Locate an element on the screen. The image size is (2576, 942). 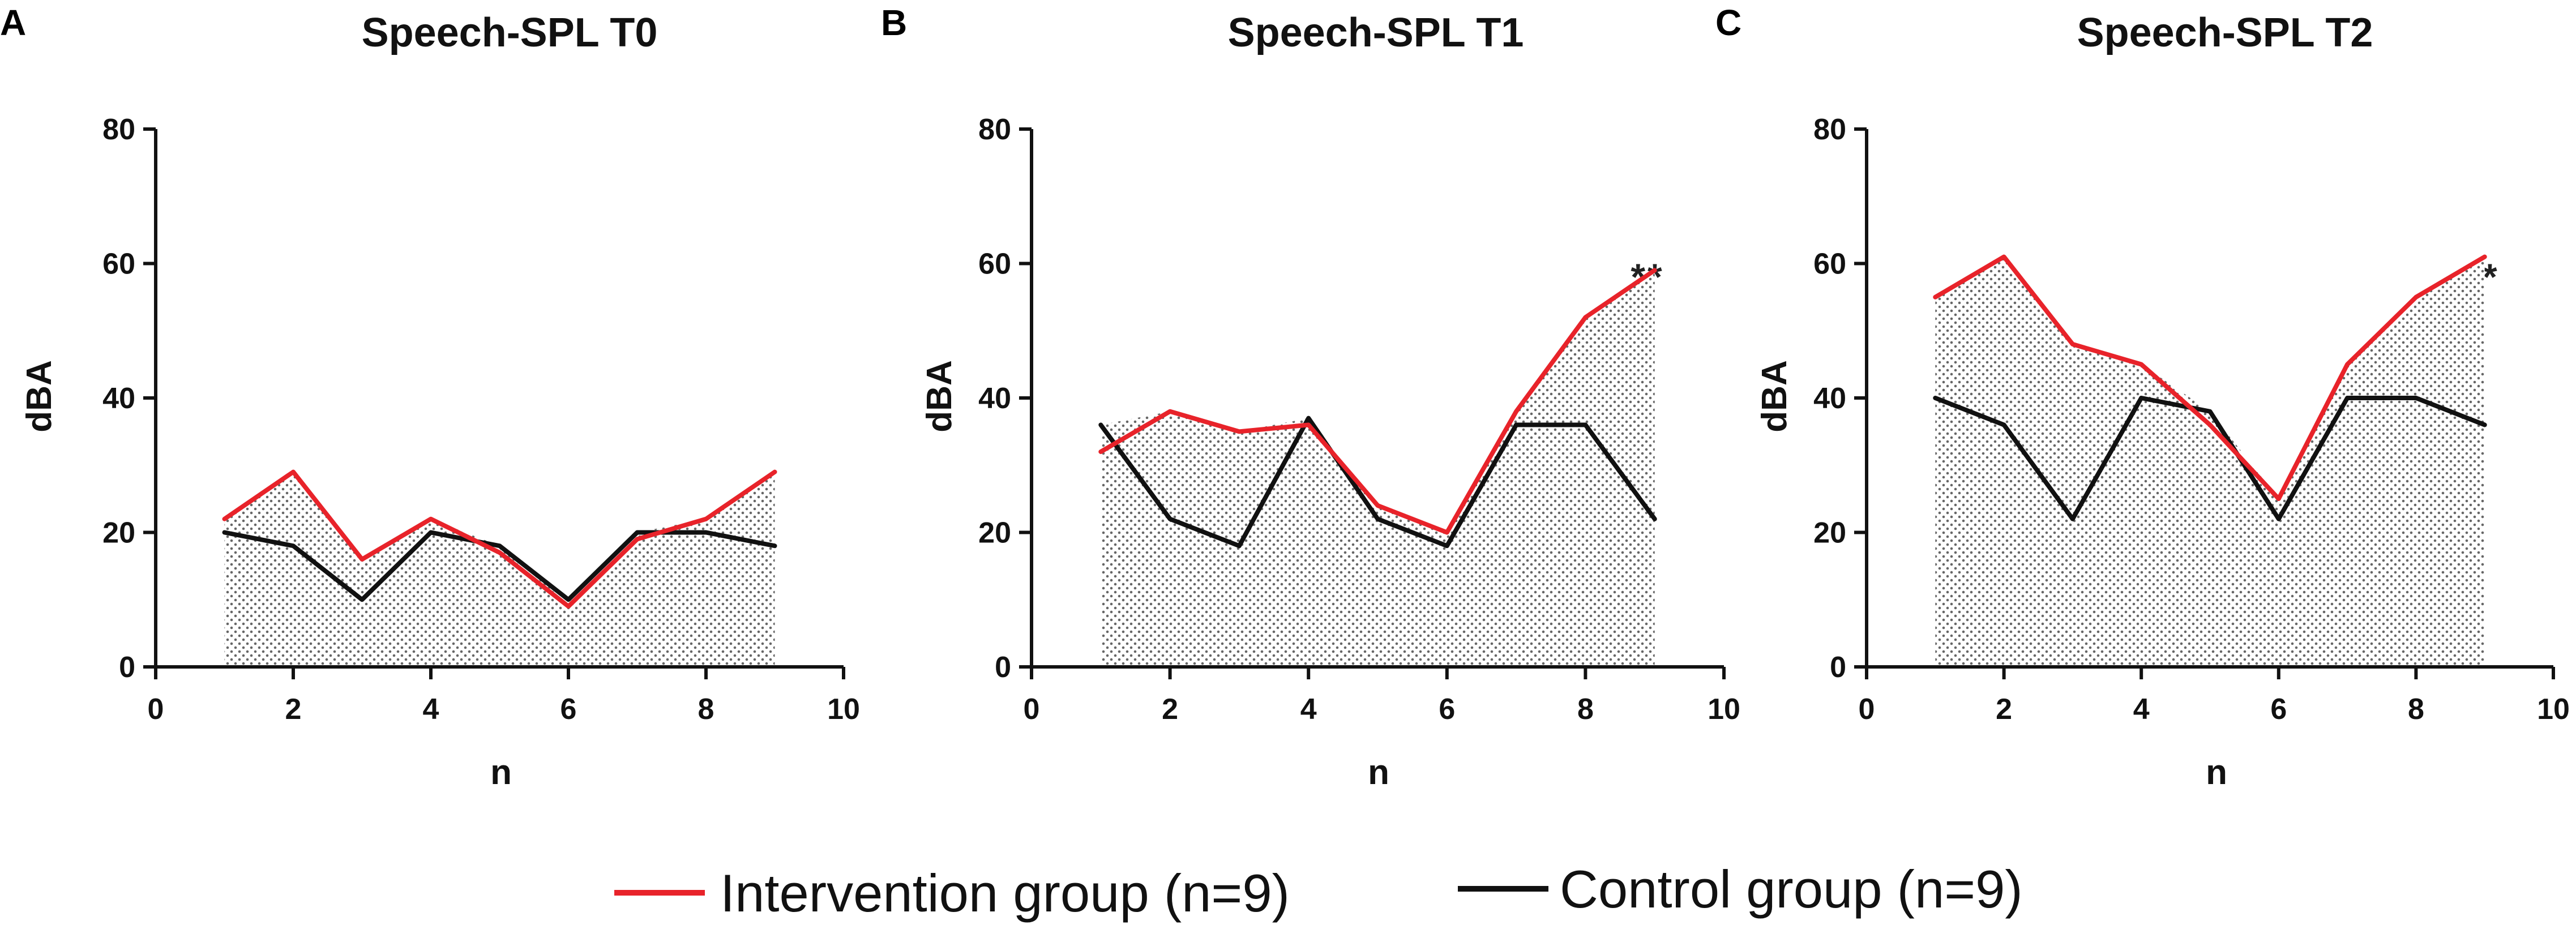
chart-title: Speech-SPL T0 is located at coordinates (510, 32).